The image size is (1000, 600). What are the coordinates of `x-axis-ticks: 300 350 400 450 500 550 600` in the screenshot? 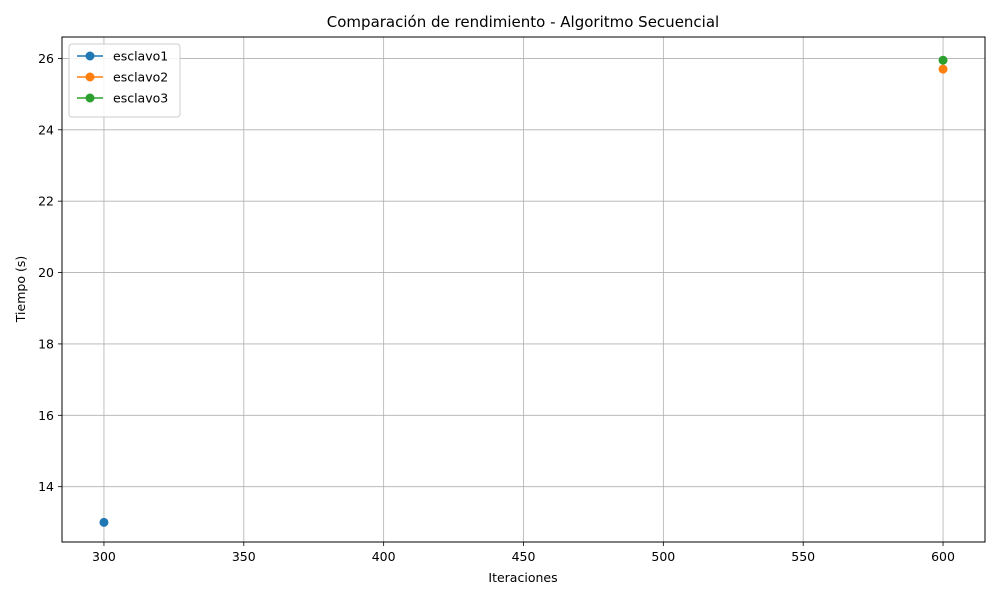 It's located at (523, 553).